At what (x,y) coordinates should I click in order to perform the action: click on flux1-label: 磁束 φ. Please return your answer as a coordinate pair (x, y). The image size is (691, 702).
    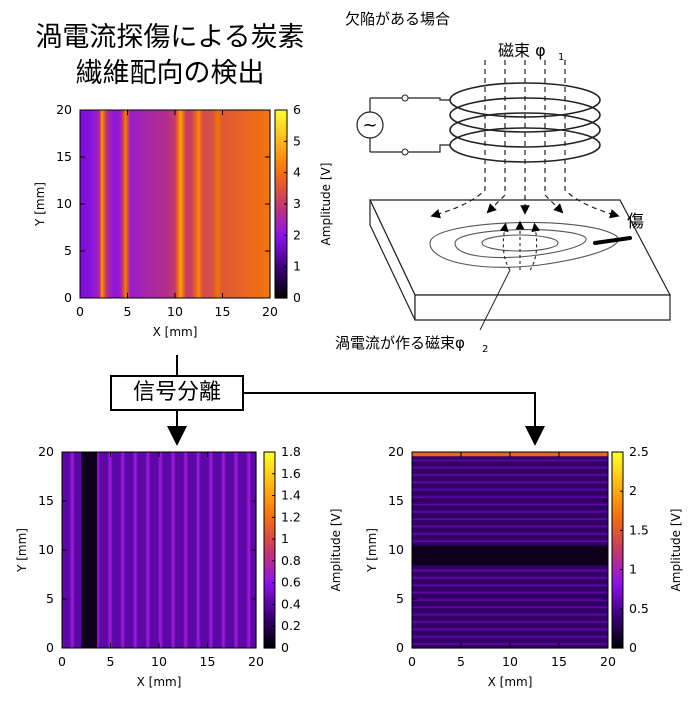
    Looking at the image, I should click on (522, 50).